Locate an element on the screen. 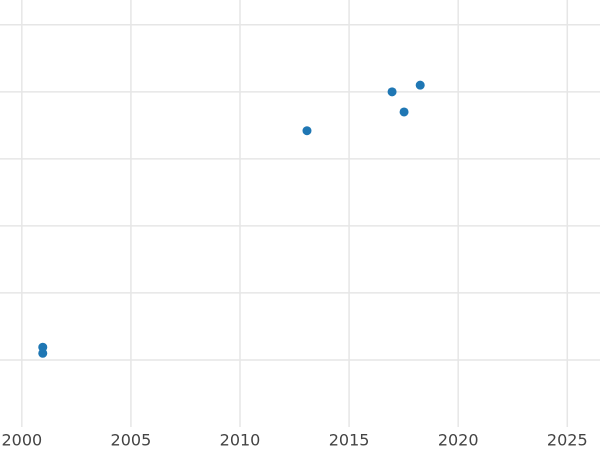  x-tick-label: 2015 is located at coordinates (349, 440).